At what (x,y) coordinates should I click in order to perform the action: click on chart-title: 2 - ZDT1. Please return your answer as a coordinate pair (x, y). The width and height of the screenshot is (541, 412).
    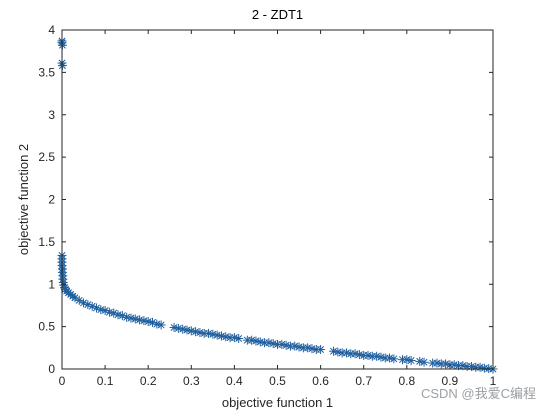
    Looking at the image, I should click on (277, 14).